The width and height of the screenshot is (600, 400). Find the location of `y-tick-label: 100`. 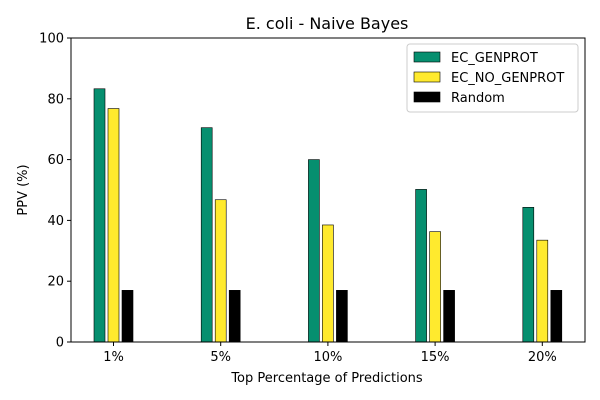

y-tick-label: 100 is located at coordinates (51, 39).